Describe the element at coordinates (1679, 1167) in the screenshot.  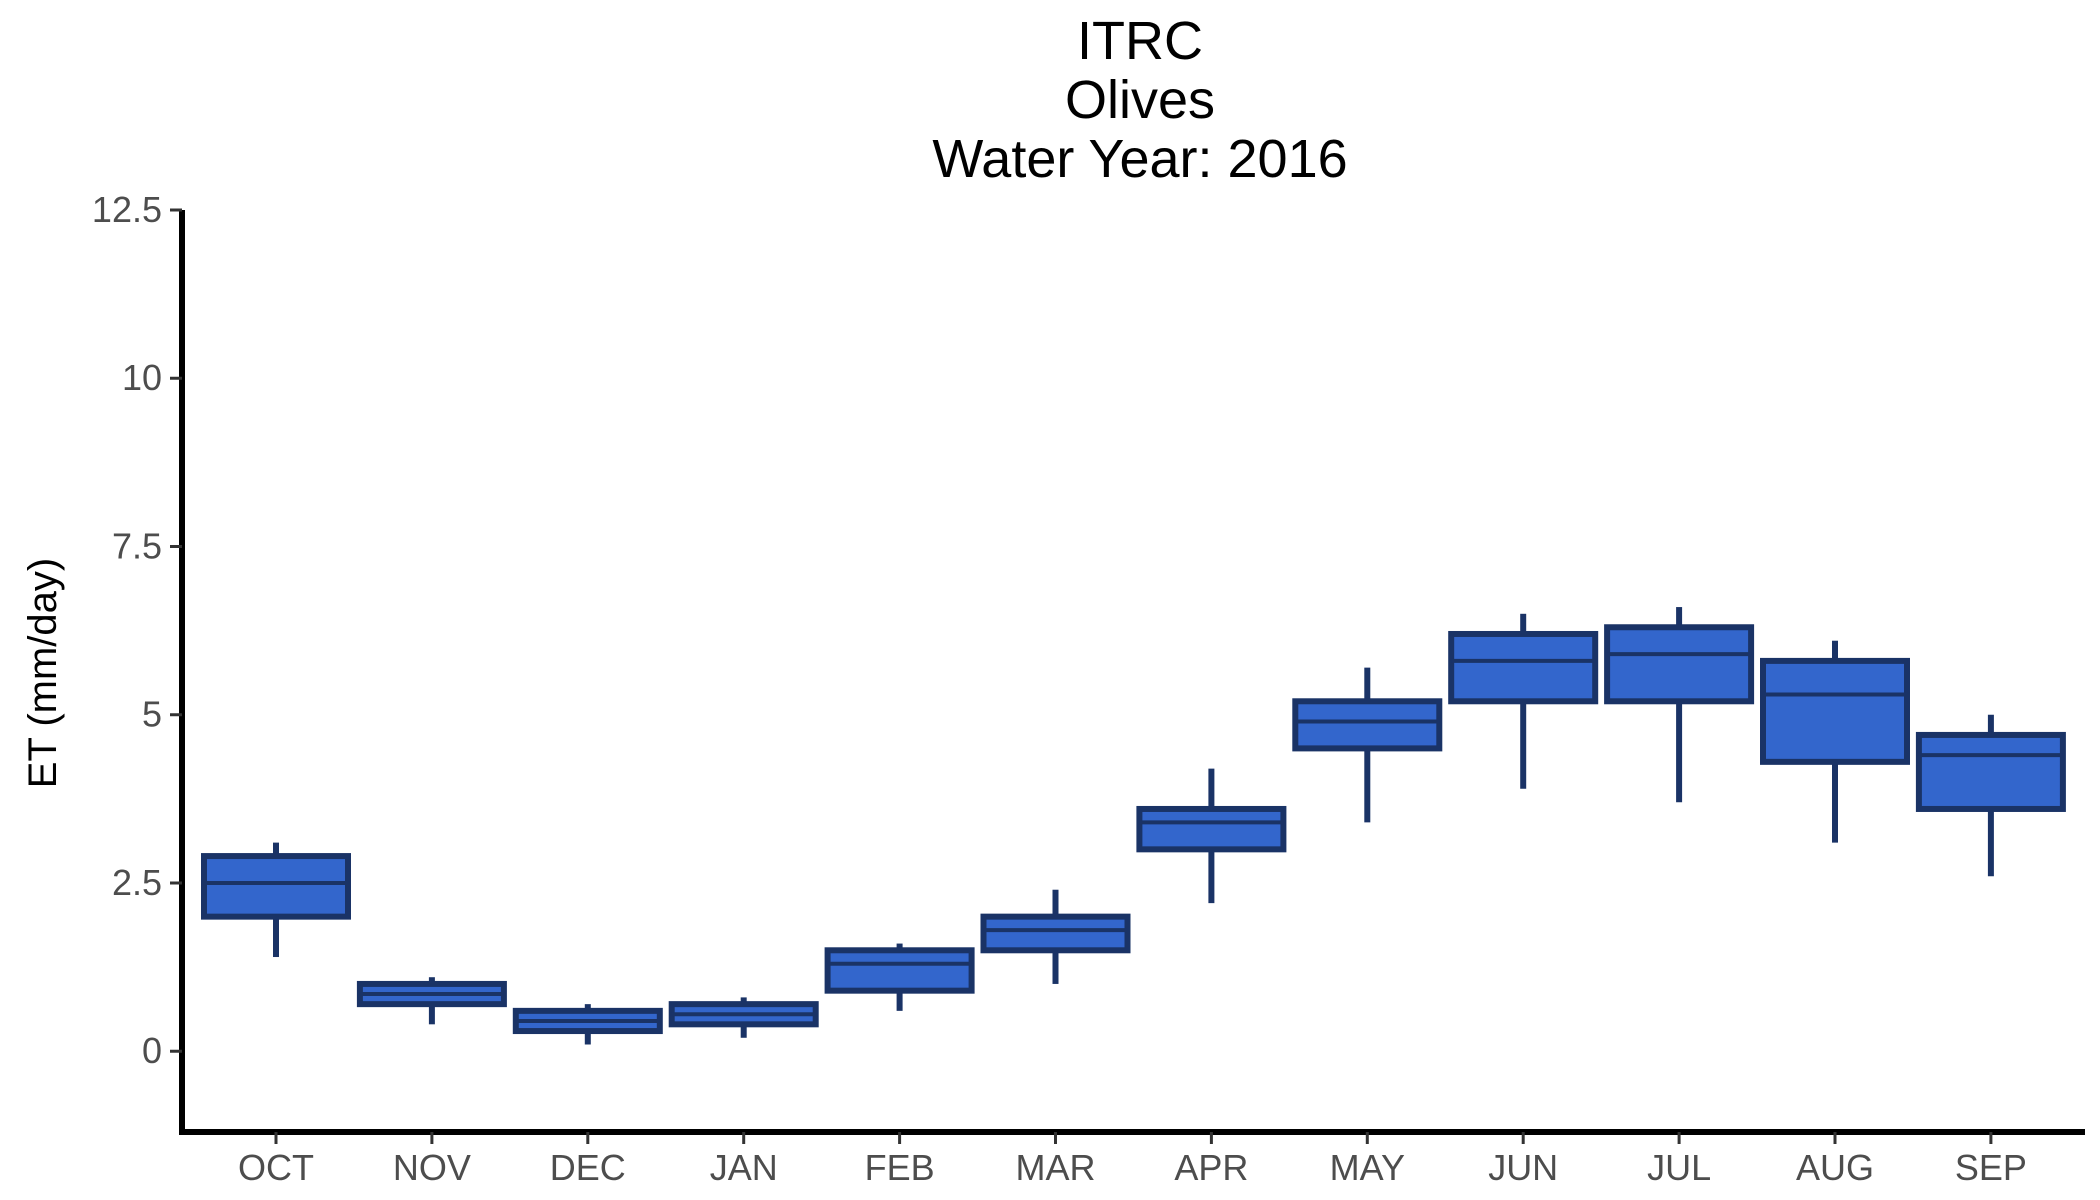
I see `x-tick-label: JUL` at that location.